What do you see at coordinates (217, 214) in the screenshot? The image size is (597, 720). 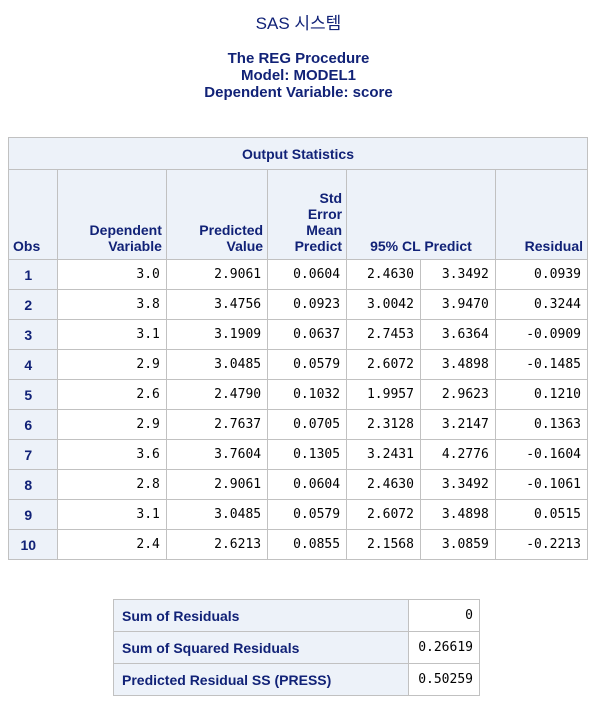 I see `column-header-predicted-value: Predicted Value` at bounding box center [217, 214].